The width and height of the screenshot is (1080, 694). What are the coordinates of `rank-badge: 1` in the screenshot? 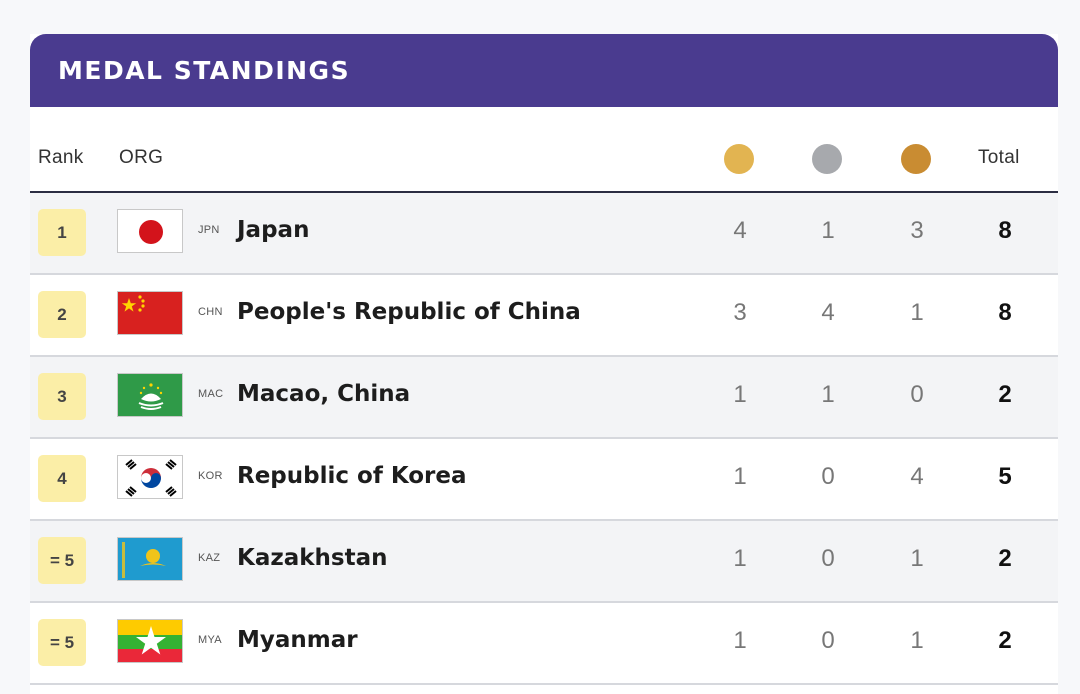 It's located at (62, 232).